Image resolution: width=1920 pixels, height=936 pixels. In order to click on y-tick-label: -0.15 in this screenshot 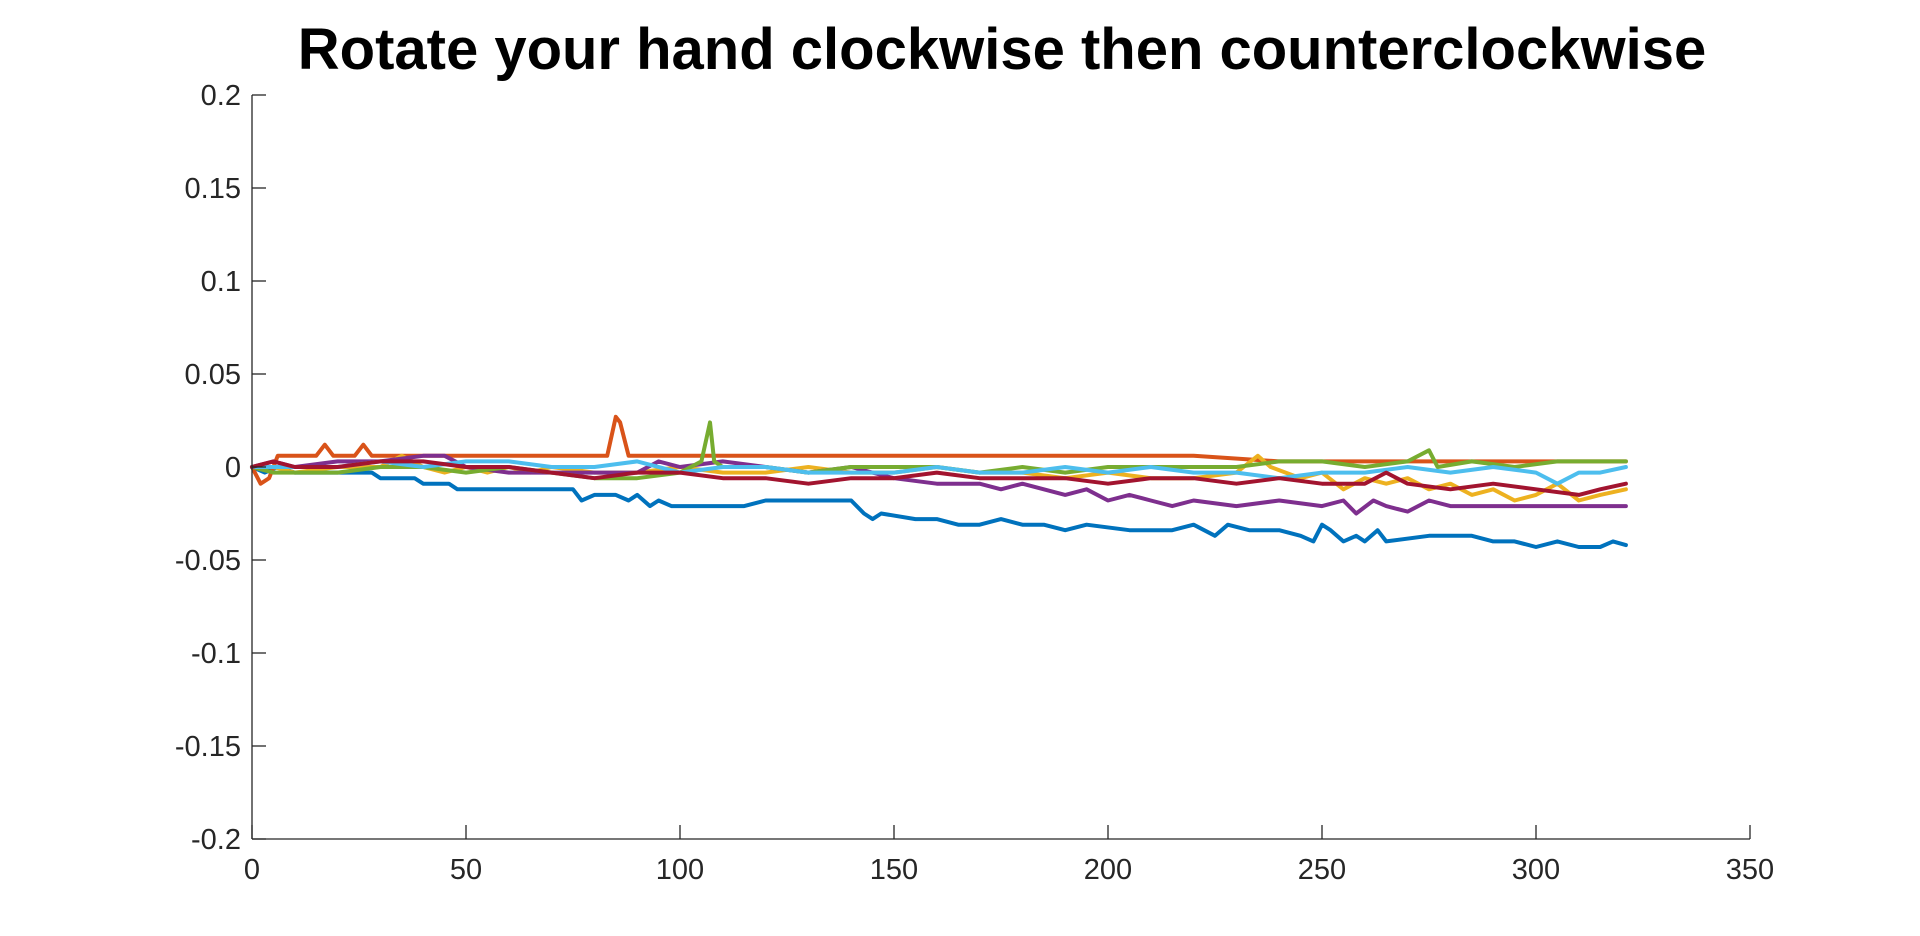, I will do `click(208, 747)`.